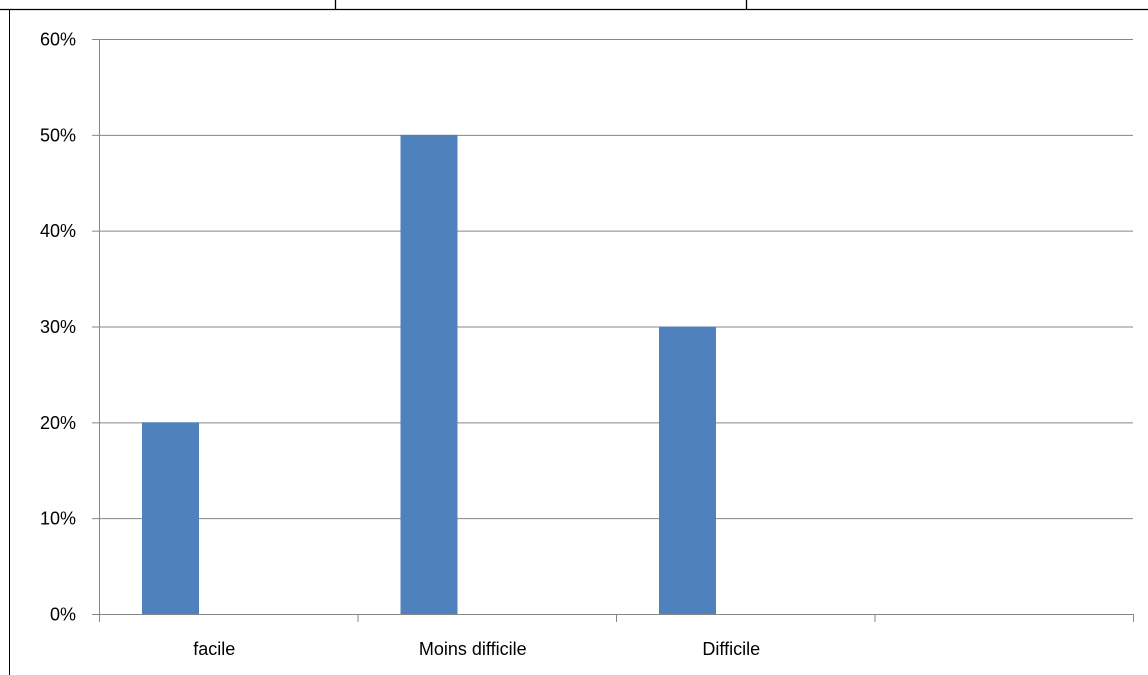 Image resolution: width=1148 pixels, height=675 pixels. What do you see at coordinates (473, 649) in the screenshot?
I see `x-tick-label: Moins difficile` at bounding box center [473, 649].